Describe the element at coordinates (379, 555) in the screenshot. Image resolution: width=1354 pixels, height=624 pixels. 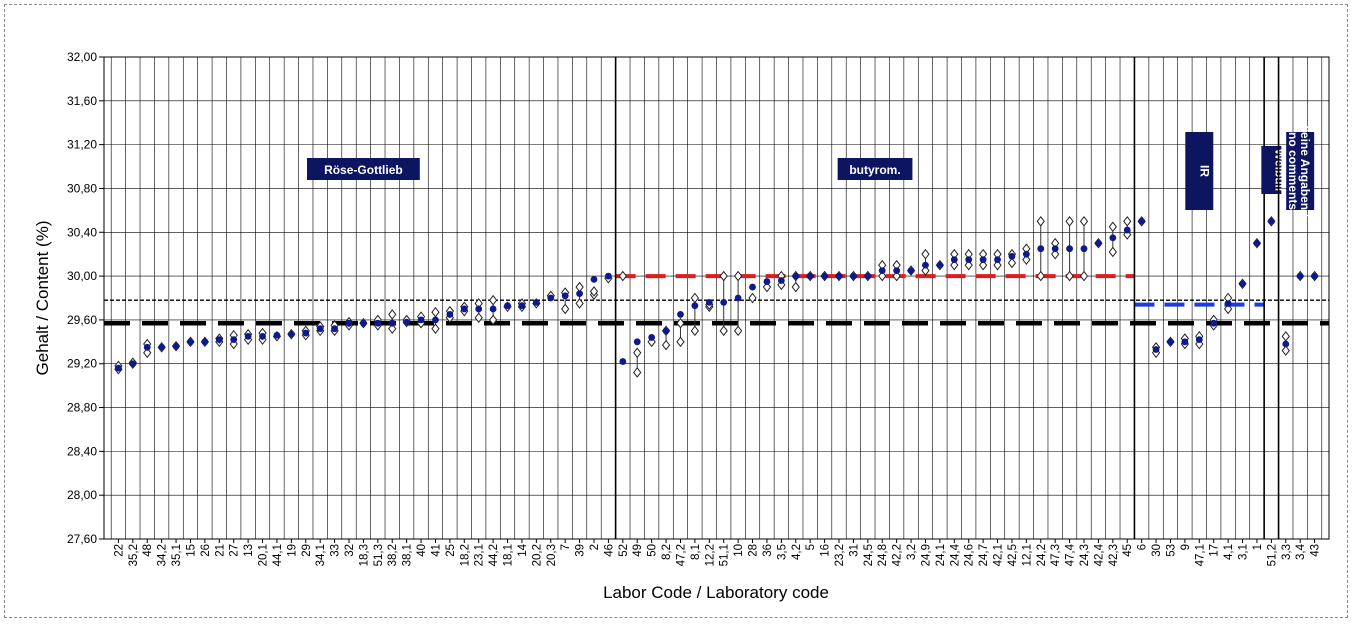
I see `x-tick-label: 51,3` at that location.